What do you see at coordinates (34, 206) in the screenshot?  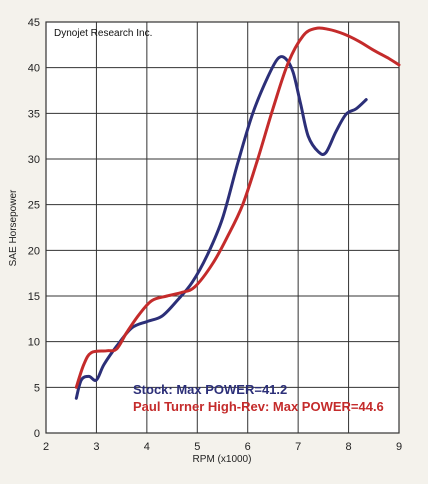 I see `y-tick-label: 25` at bounding box center [34, 206].